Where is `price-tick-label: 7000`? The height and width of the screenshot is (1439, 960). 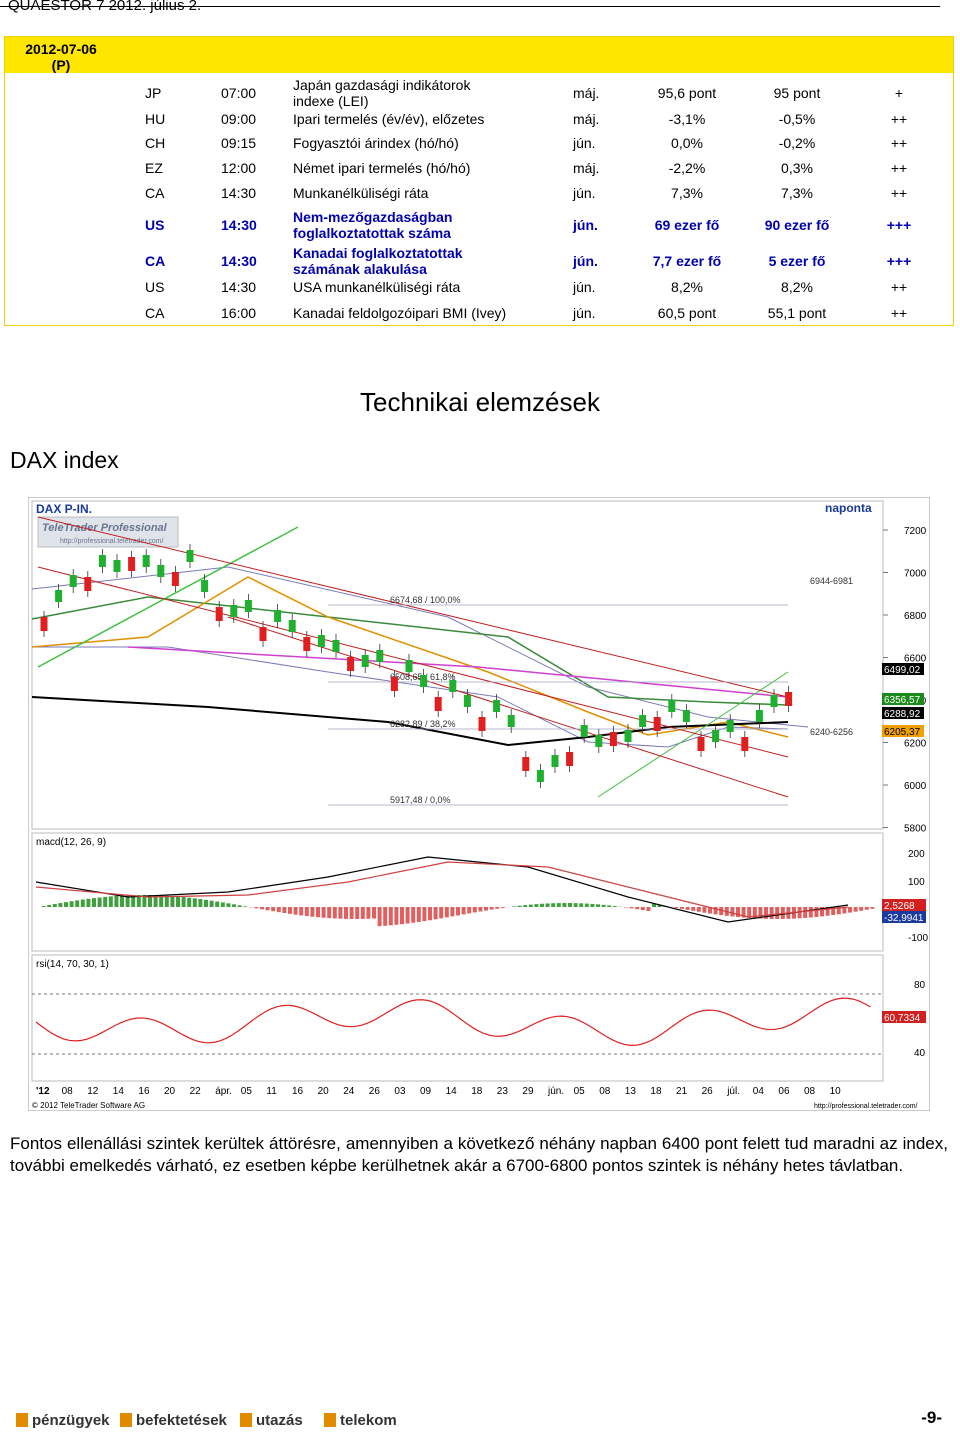 price-tick-label: 7000 is located at coordinates (915, 574).